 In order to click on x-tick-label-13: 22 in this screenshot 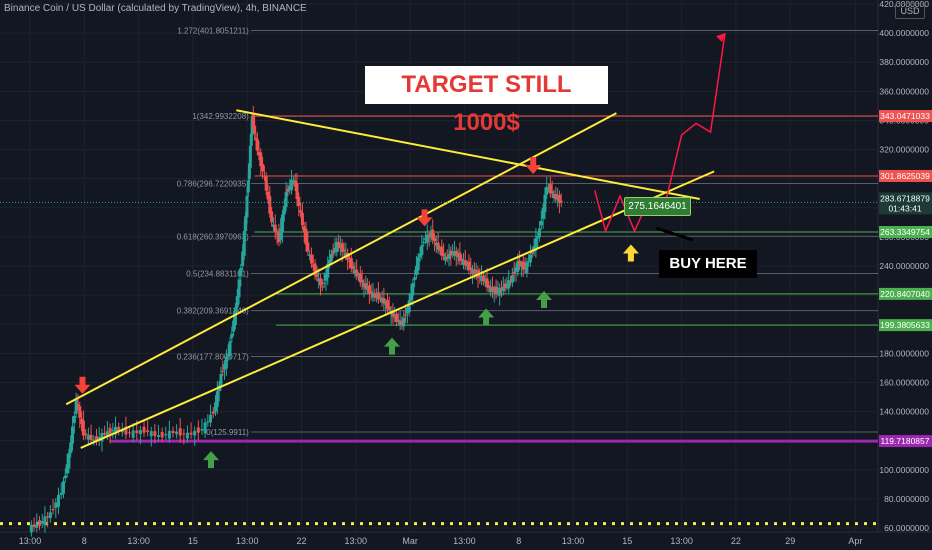, I will do `click(736, 541)`.